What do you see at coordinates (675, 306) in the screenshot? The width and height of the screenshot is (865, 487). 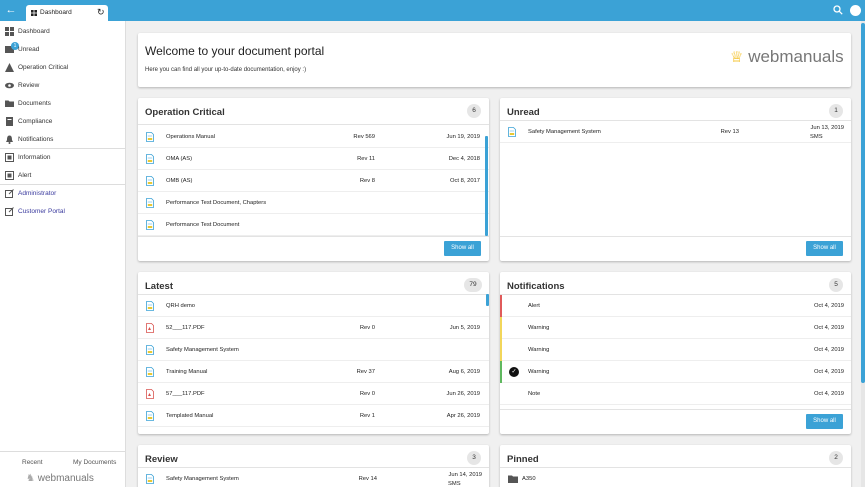 I see `notification-item: Alert Oct 4, 2019` at bounding box center [675, 306].